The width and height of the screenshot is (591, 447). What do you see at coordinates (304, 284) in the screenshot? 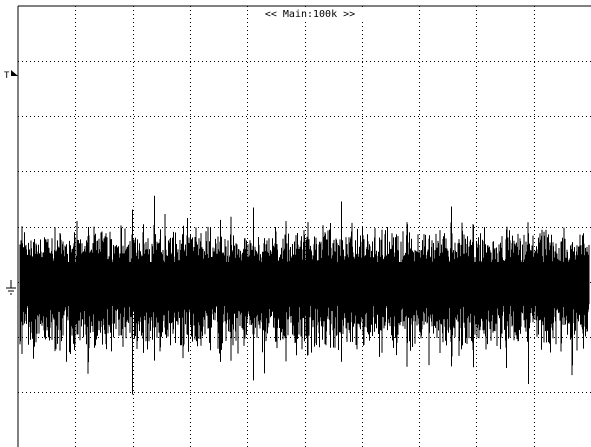
I see `waveform-core-band` at bounding box center [304, 284].